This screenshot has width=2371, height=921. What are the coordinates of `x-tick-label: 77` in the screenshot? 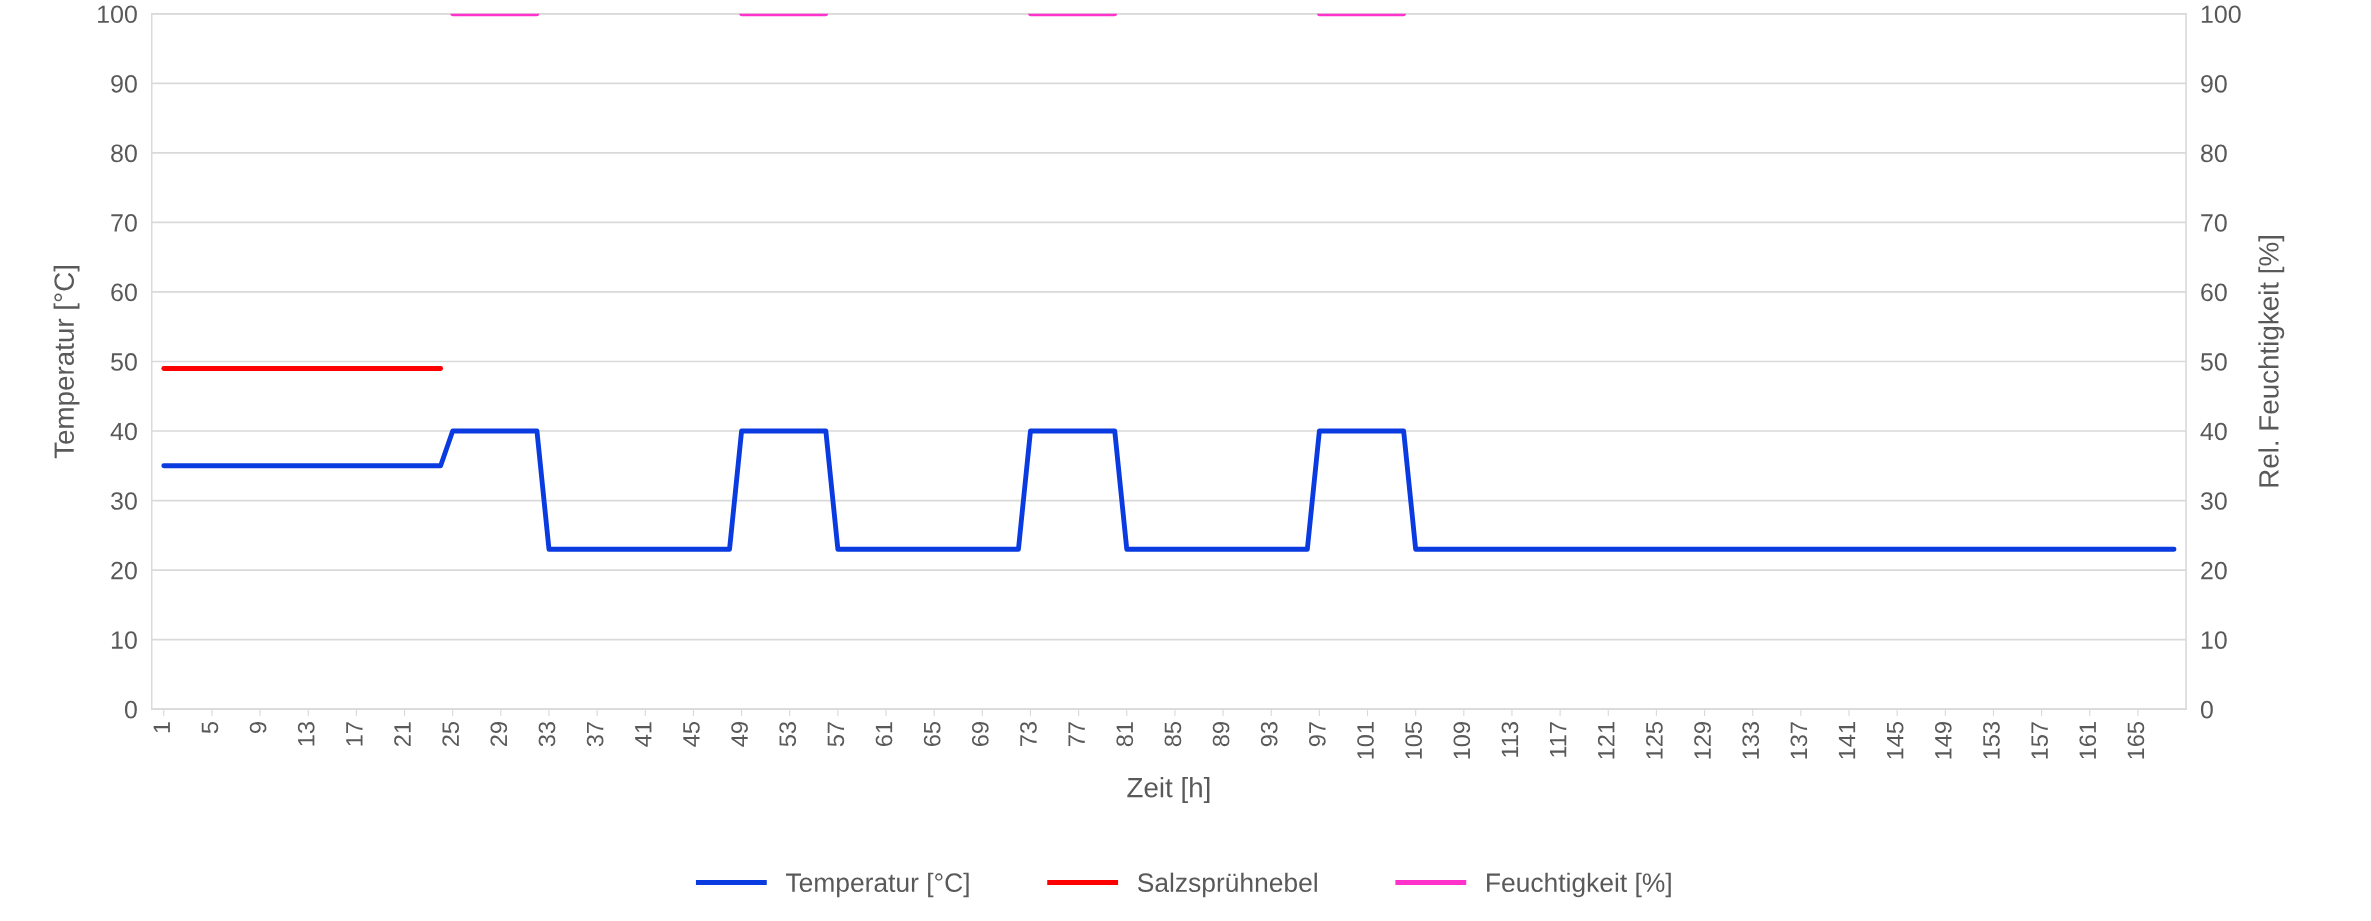 It's located at (1076, 734).